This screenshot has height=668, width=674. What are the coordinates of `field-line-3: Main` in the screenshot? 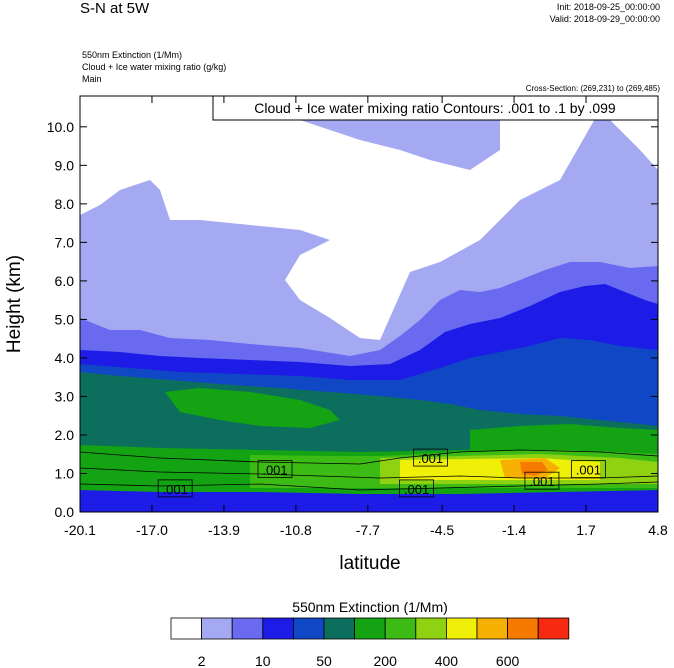 It's located at (92, 79).